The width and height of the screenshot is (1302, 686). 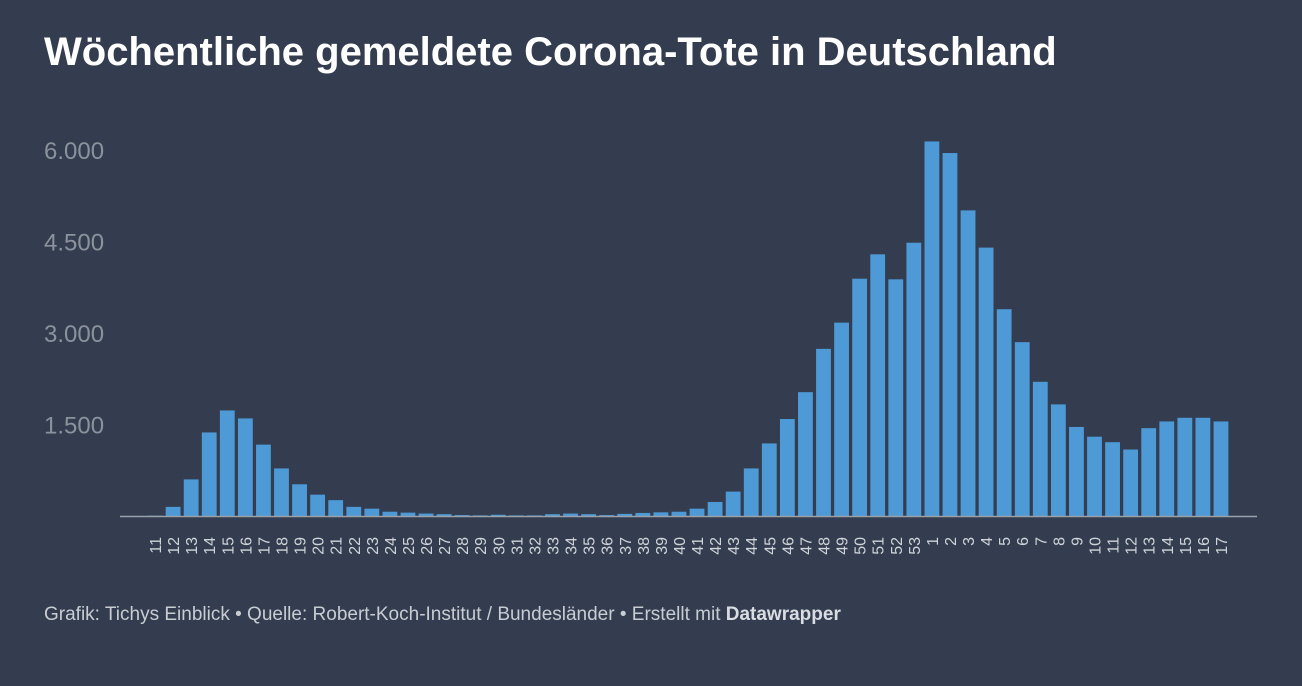 I want to click on footer-credit: Grafik: Tichys Einblick, so click(x=137, y=614).